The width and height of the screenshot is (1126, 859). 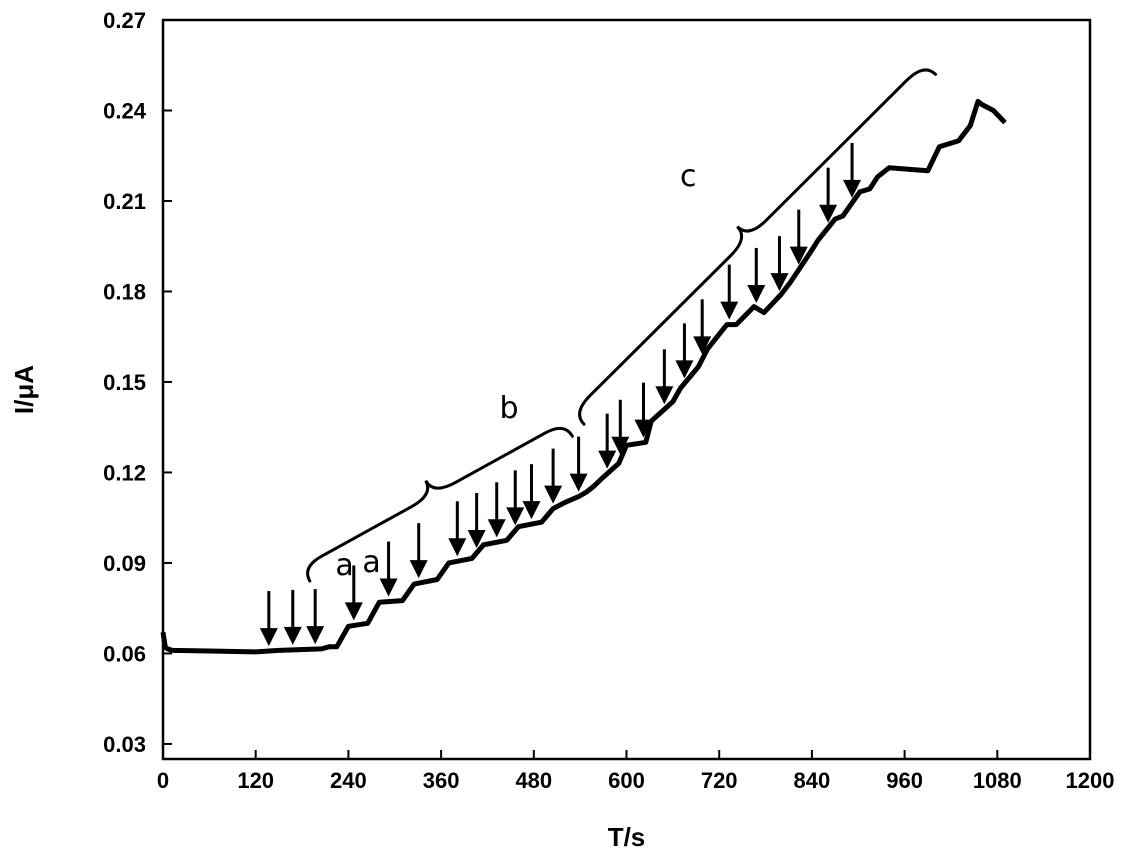 What do you see at coordinates (124, 291) in the screenshot?
I see `y-tick-label: 0.18` at bounding box center [124, 291].